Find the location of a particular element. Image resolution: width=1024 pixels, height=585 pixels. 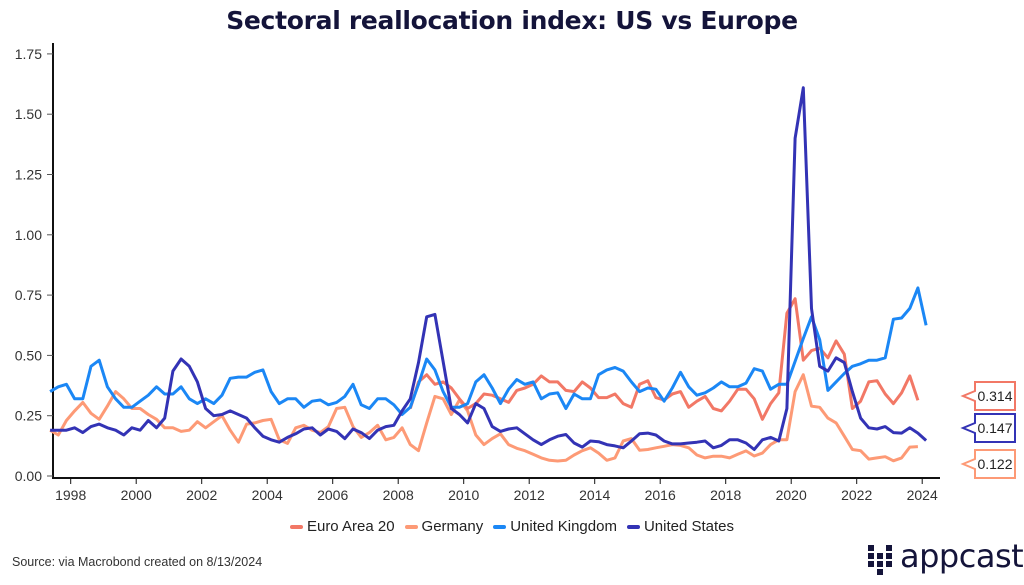

x-tick-label: 2024 is located at coordinates (922, 495).